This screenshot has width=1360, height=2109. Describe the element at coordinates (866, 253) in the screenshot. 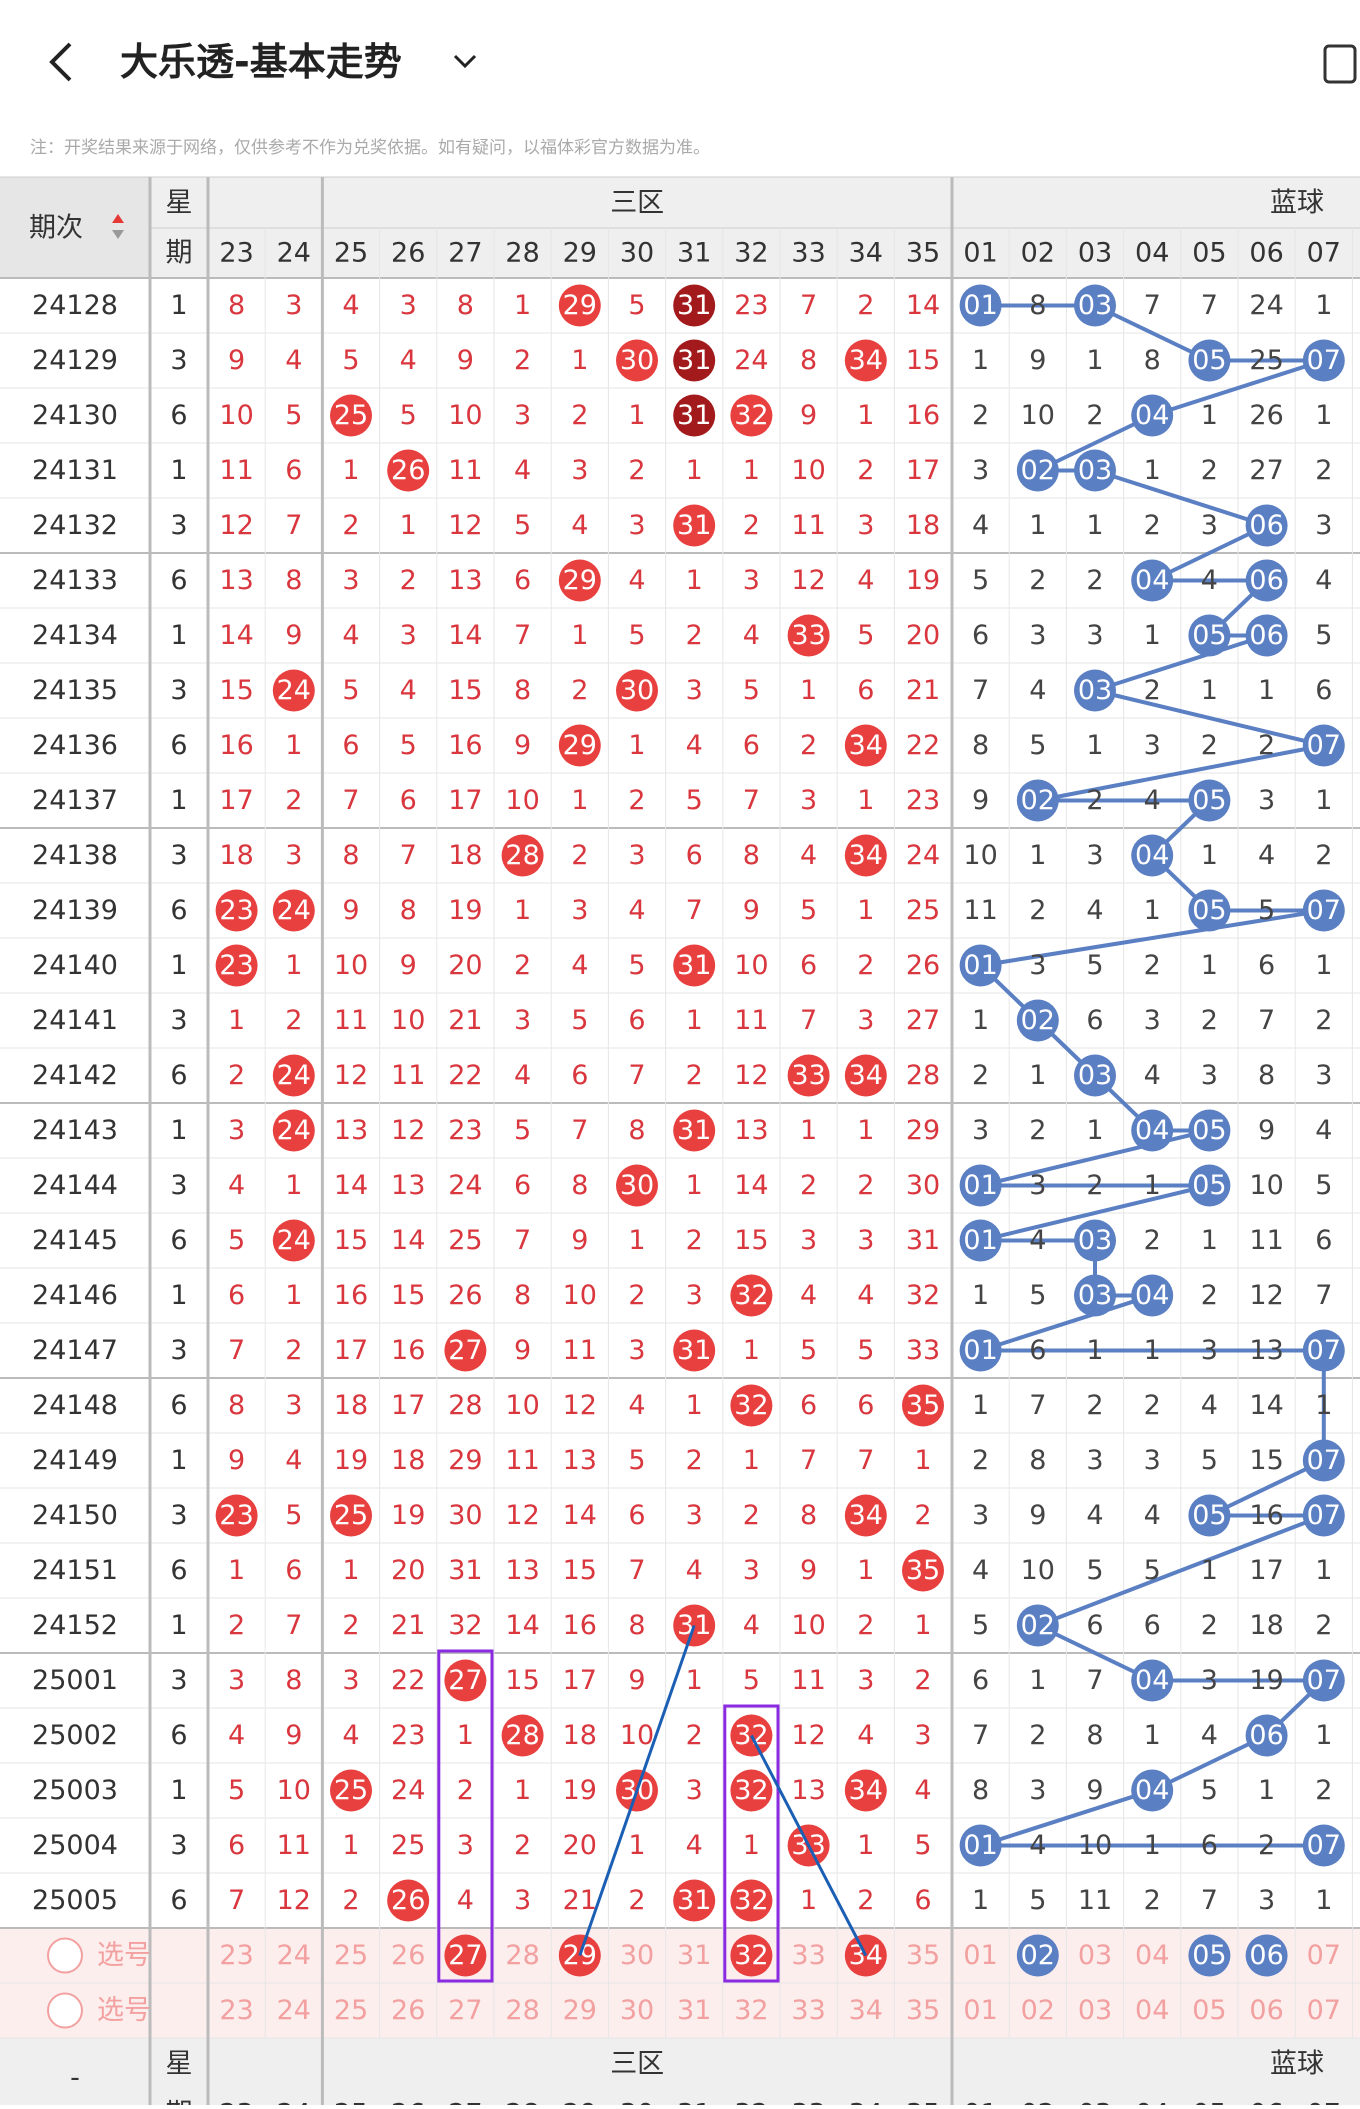

I see `column-number: 34` at that location.